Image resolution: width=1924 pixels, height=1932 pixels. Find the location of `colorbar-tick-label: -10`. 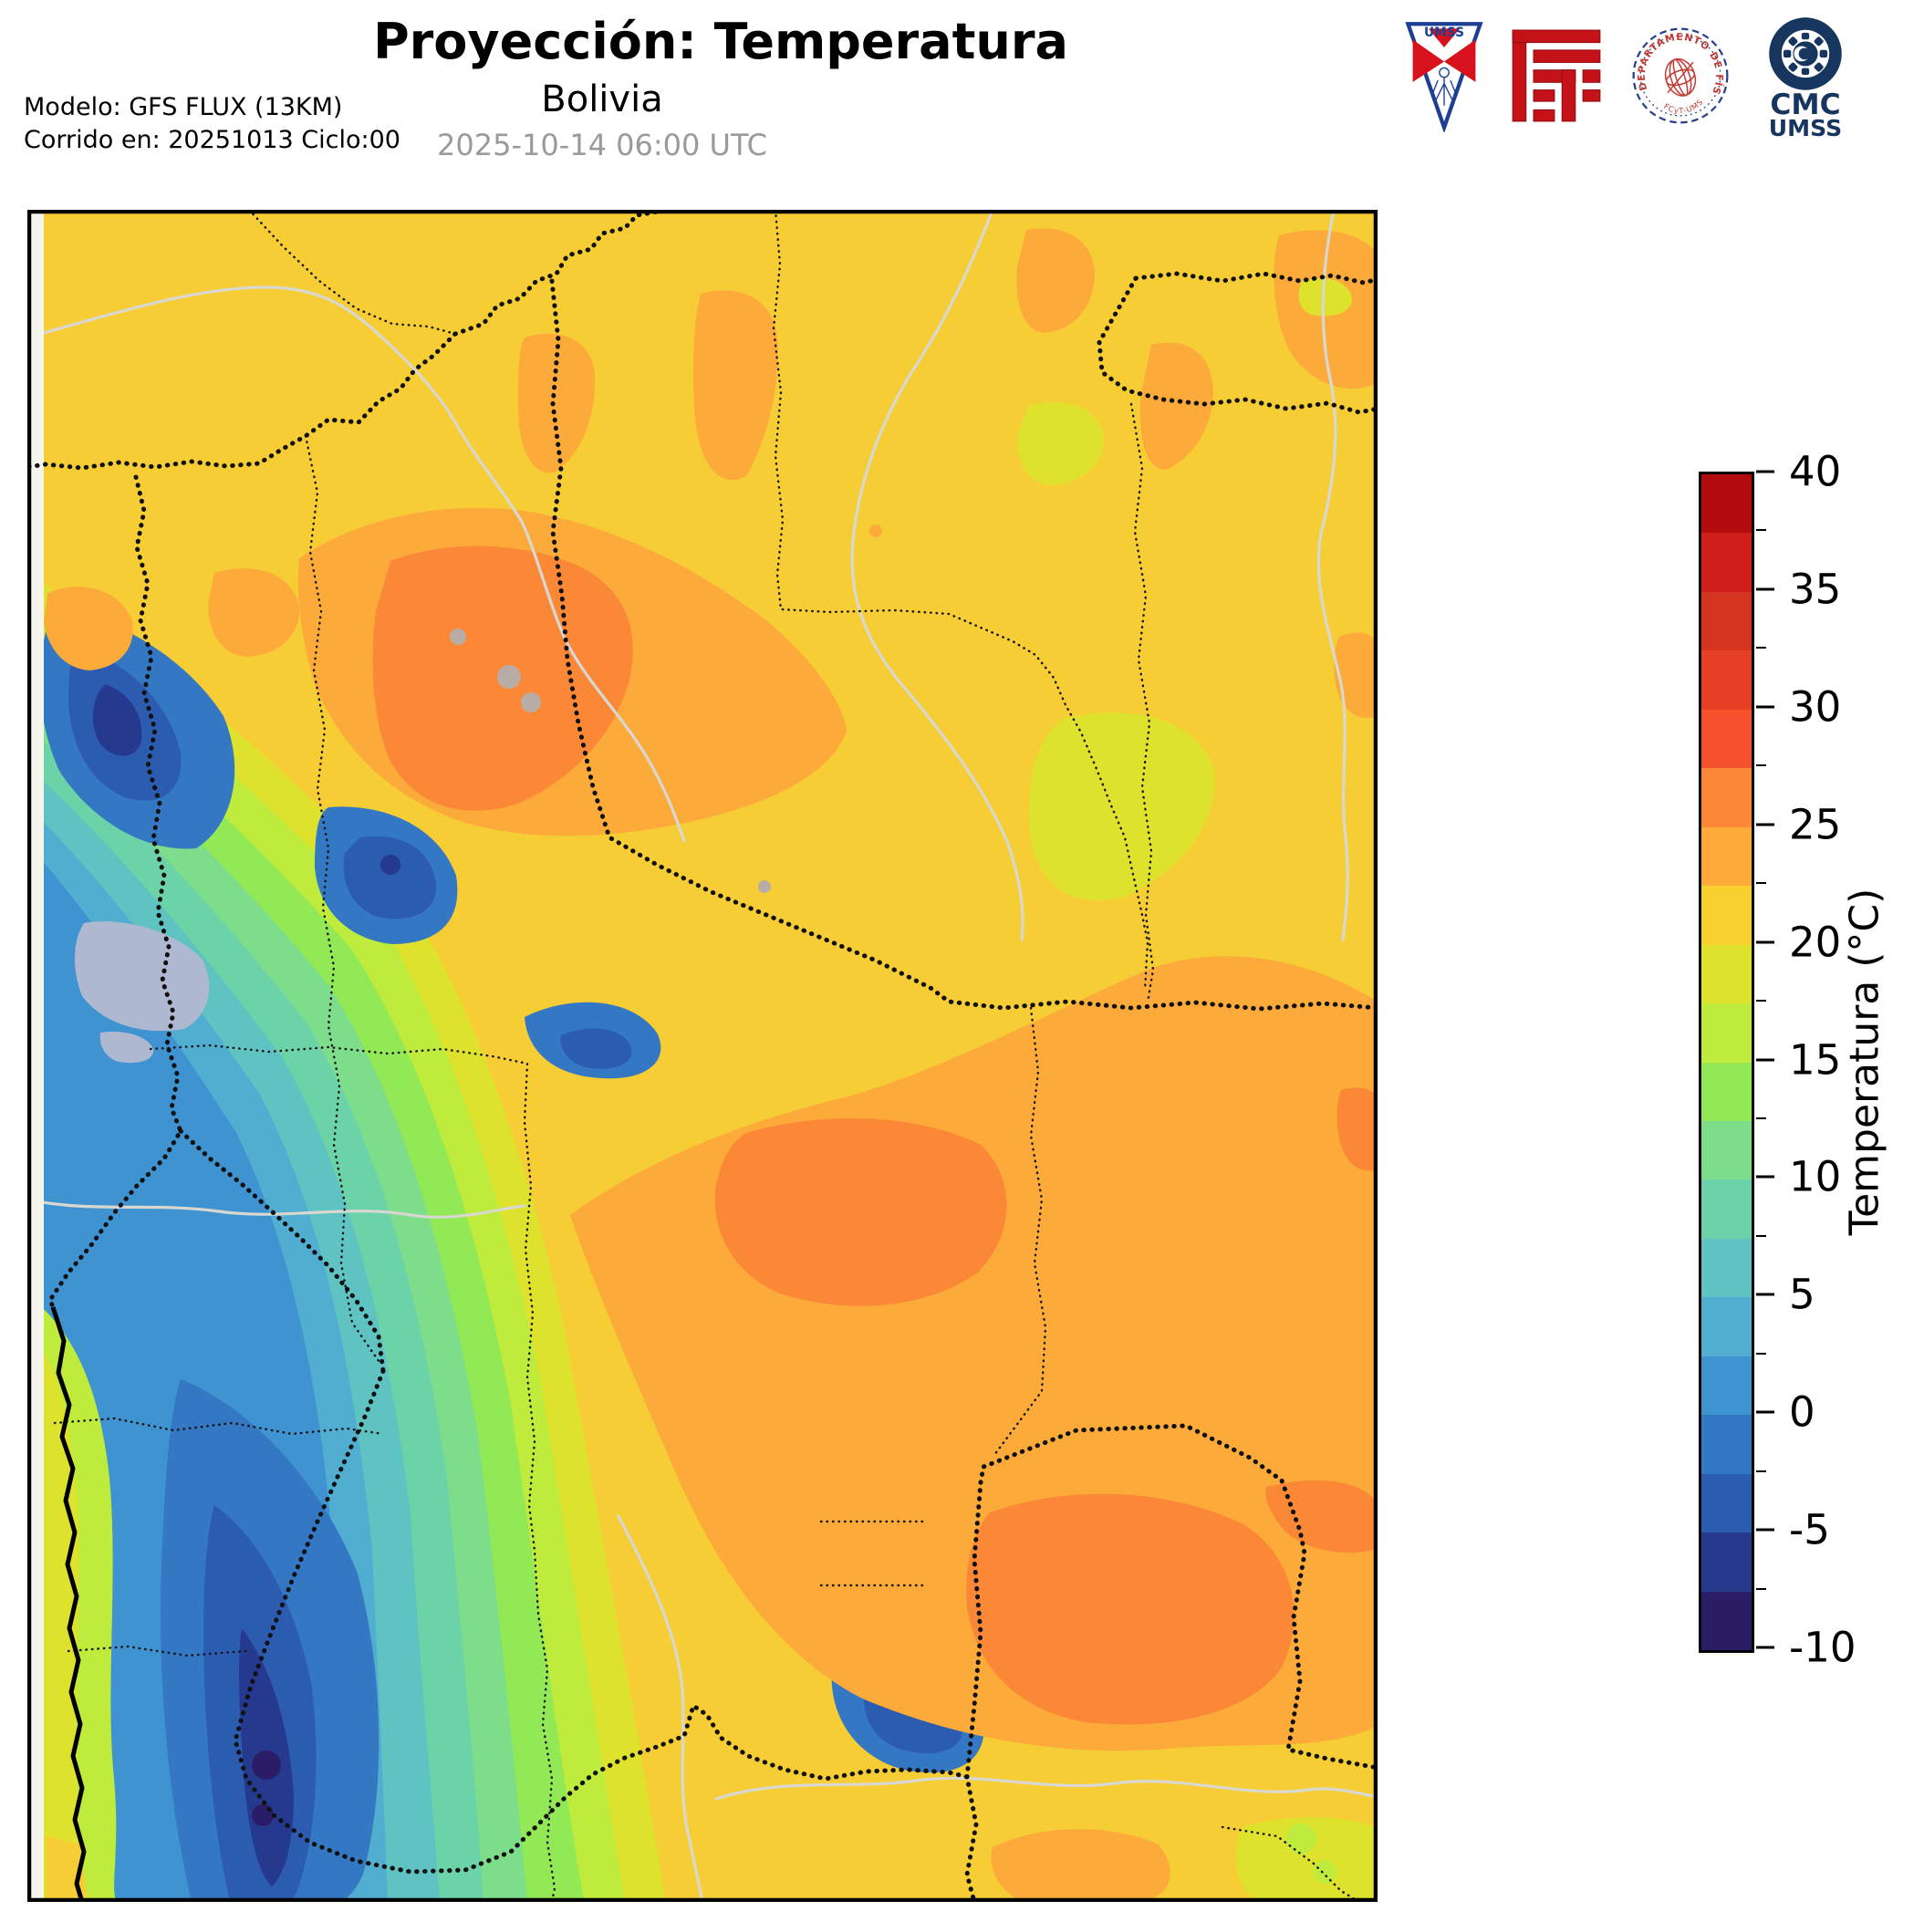

colorbar-tick-label: -10 is located at coordinates (1822, 1648).